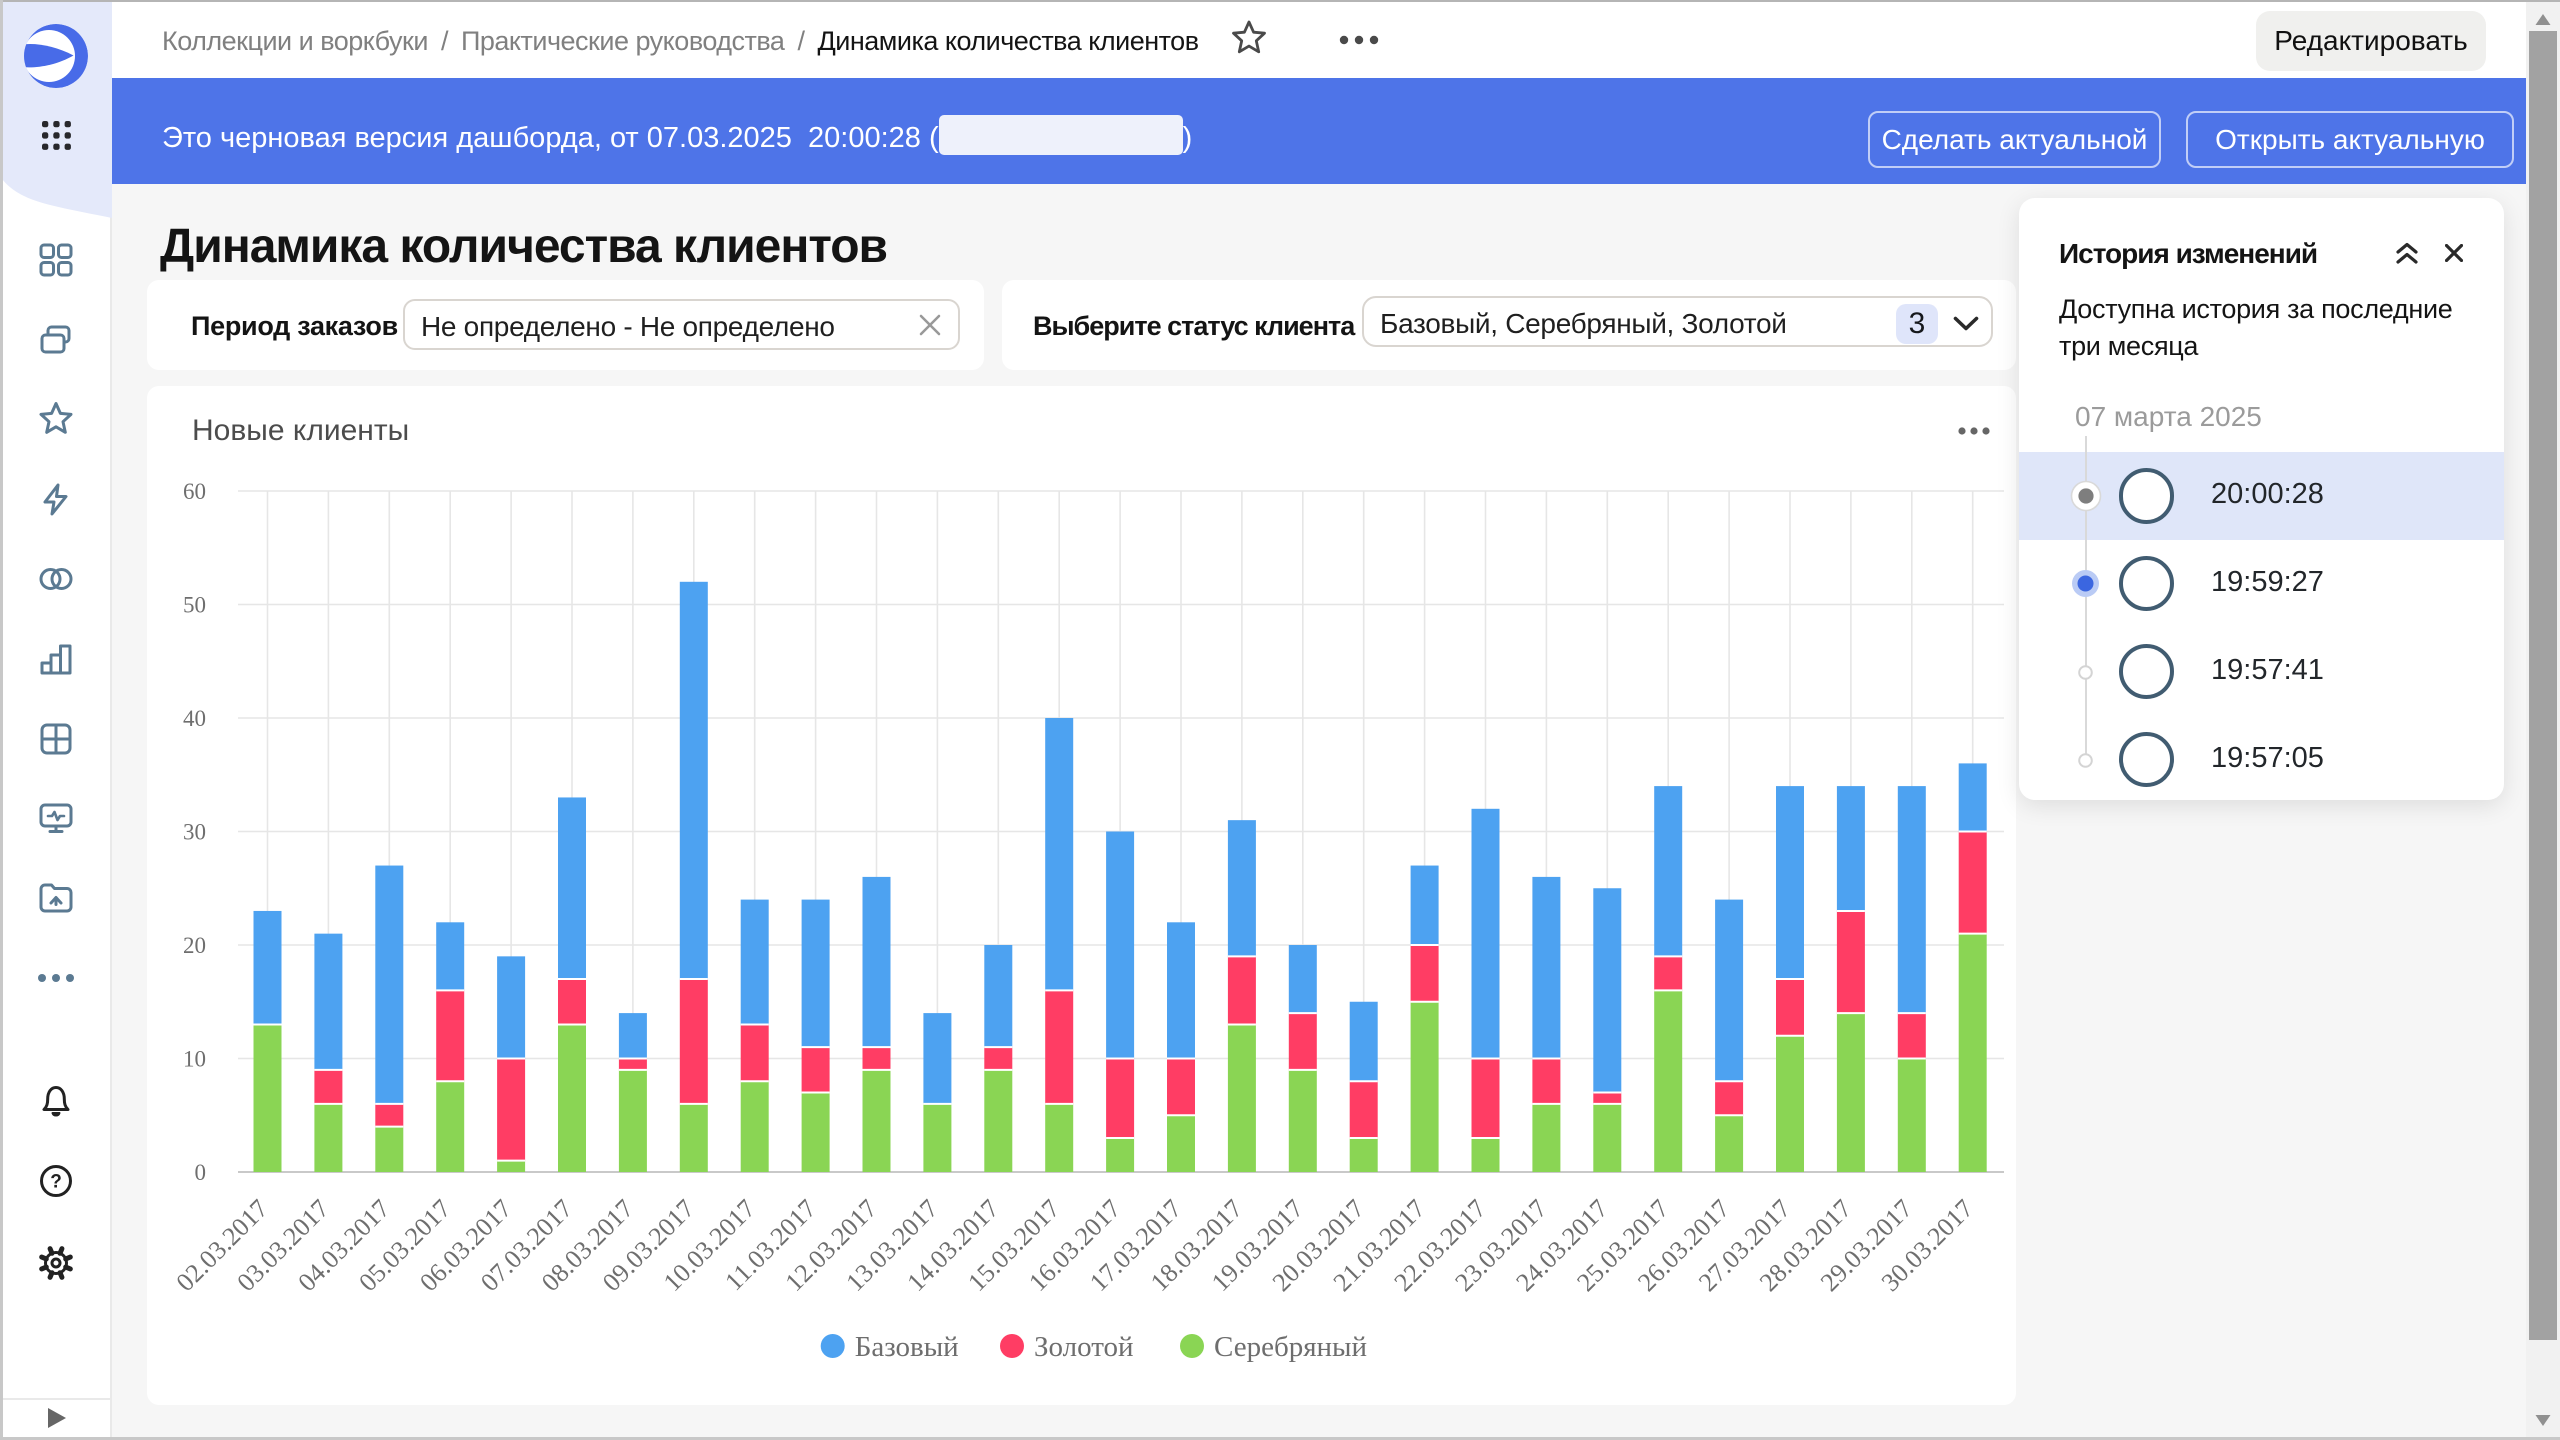 Image resolution: width=2560 pixels, height=1440 pixels. I want to click on svg-text: 20, so click(194, 945).